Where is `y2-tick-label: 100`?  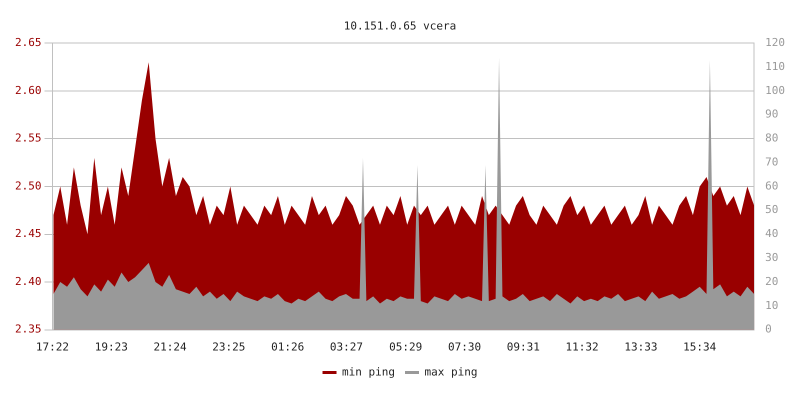
y2-tick-label: 100 is located at coordinates (775, 90).